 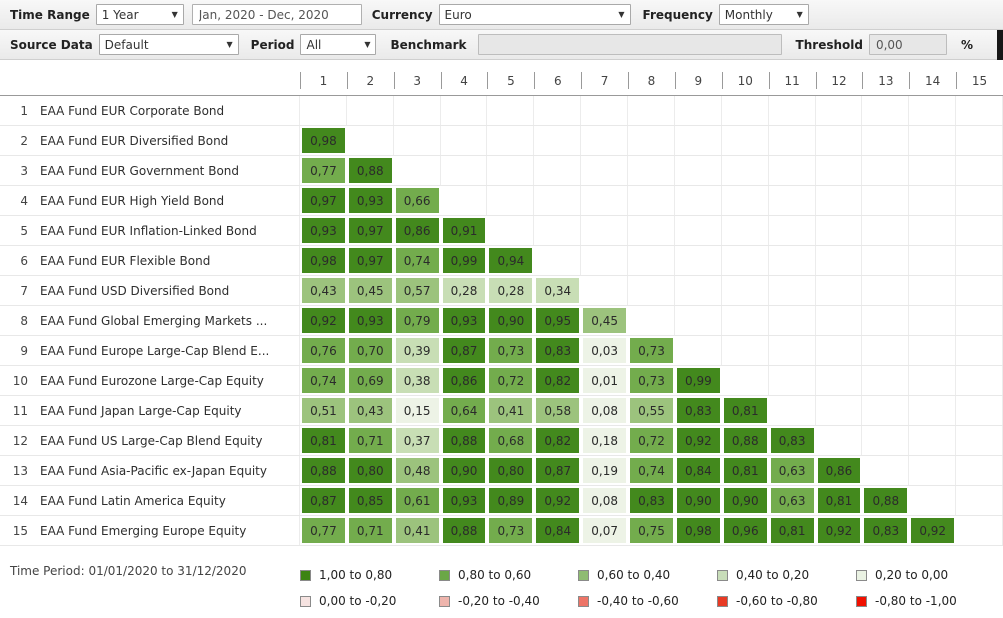 I want to click on period-select: All ▼, so click(x=338, y=44).